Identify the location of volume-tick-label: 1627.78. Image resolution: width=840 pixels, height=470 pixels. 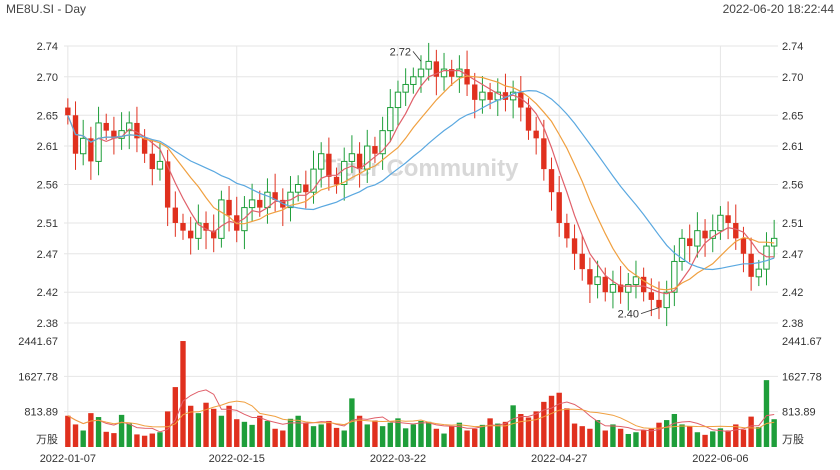
(802, 377).